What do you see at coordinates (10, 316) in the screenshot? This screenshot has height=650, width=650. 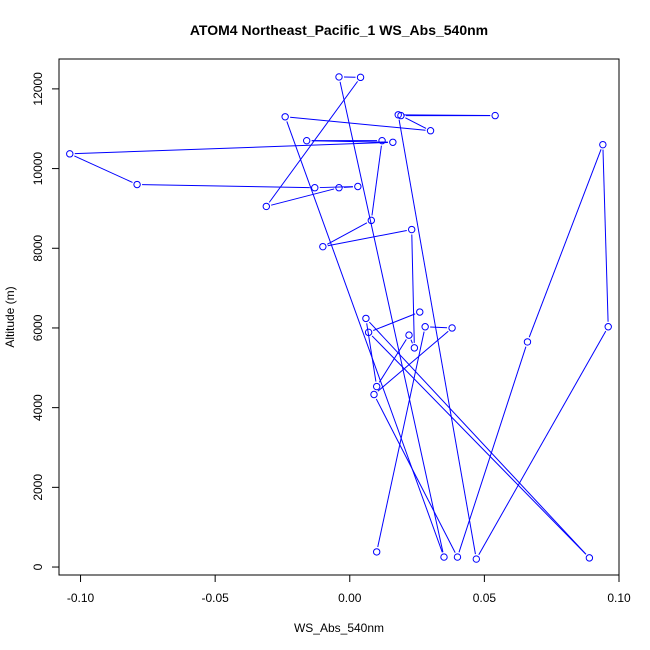 I see `y-axis-label: Altitude (m)` at bounding box center [10, 316].